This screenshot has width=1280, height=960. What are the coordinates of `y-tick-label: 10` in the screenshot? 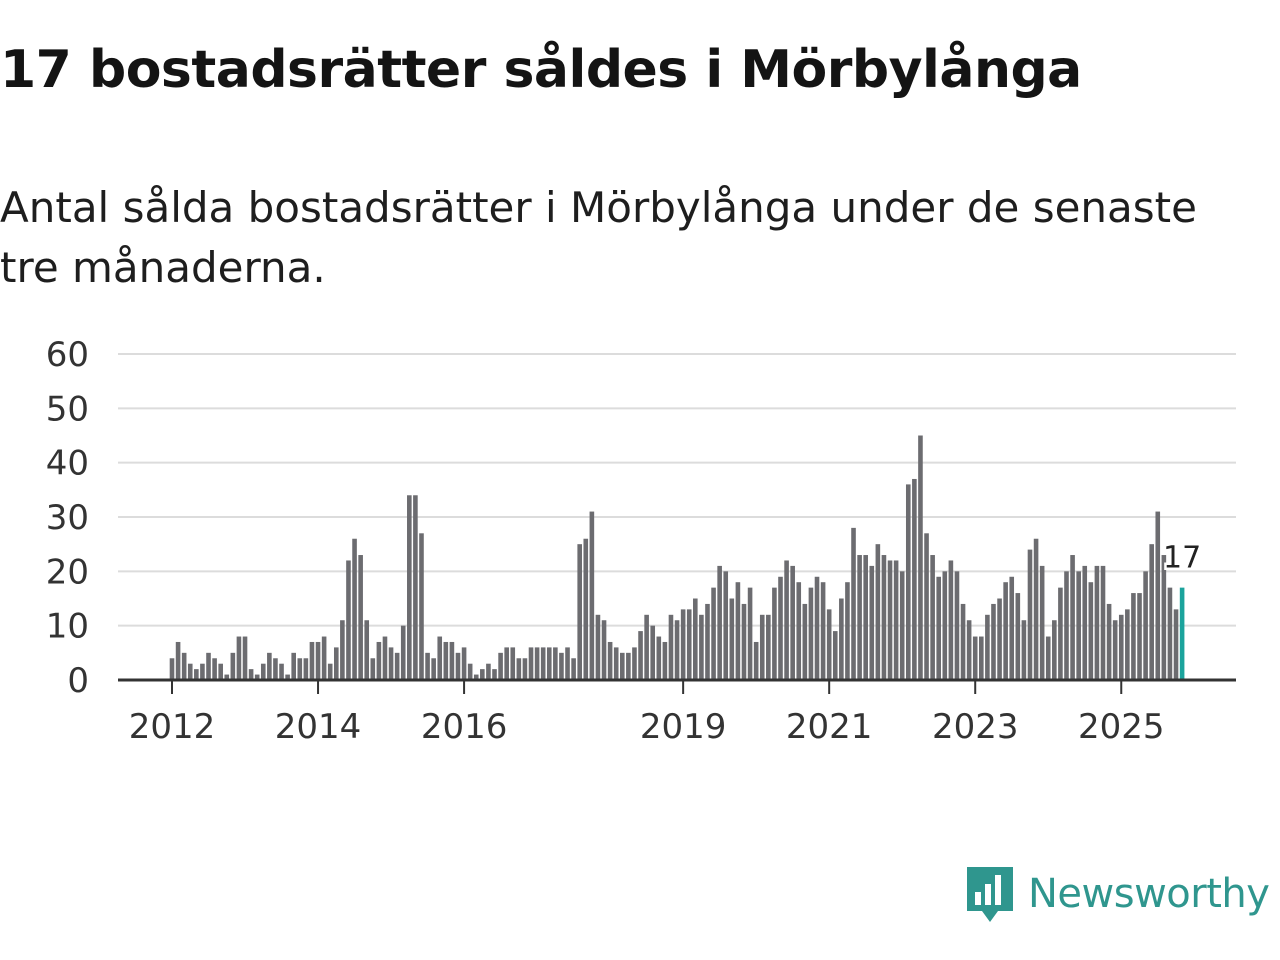 It's located at (67, 627).